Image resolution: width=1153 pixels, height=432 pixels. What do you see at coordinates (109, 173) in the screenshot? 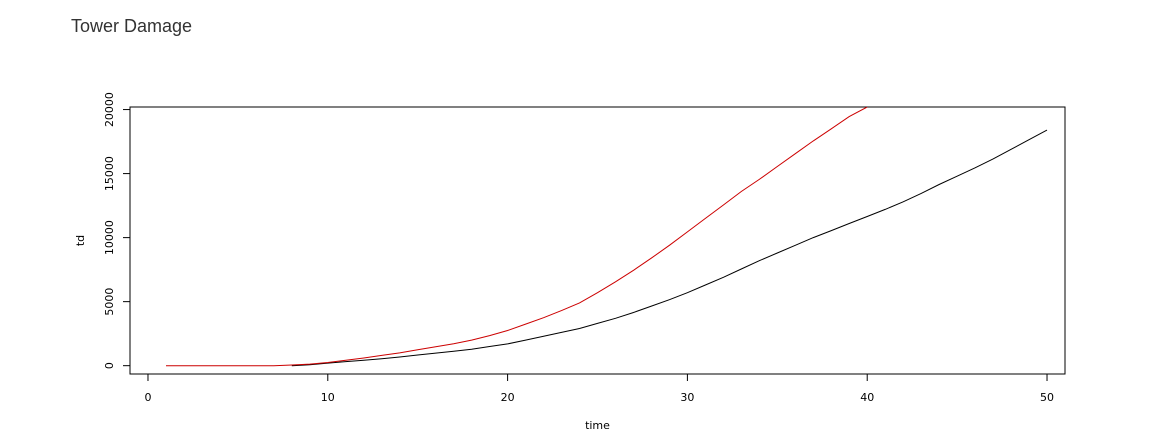
I see `y-tick-label: 15000` at bounding box center [109, 173].